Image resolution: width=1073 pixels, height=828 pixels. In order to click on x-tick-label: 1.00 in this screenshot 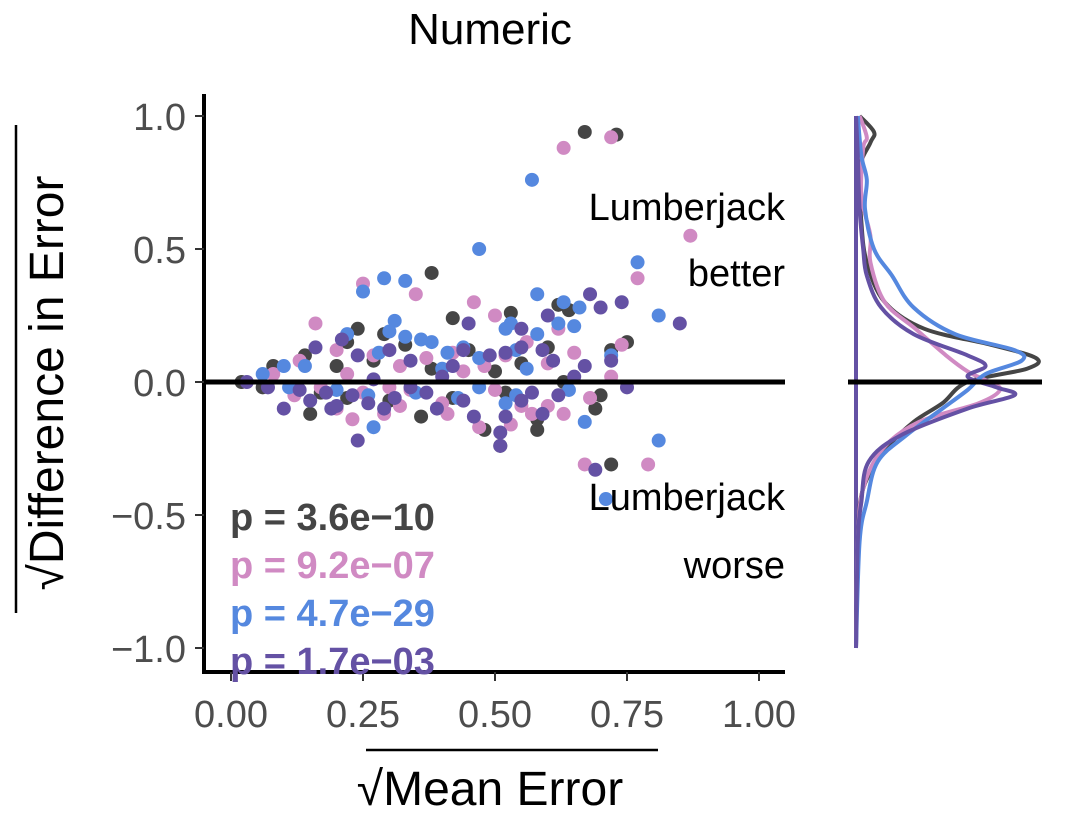, I will do `click(759, 715)`.